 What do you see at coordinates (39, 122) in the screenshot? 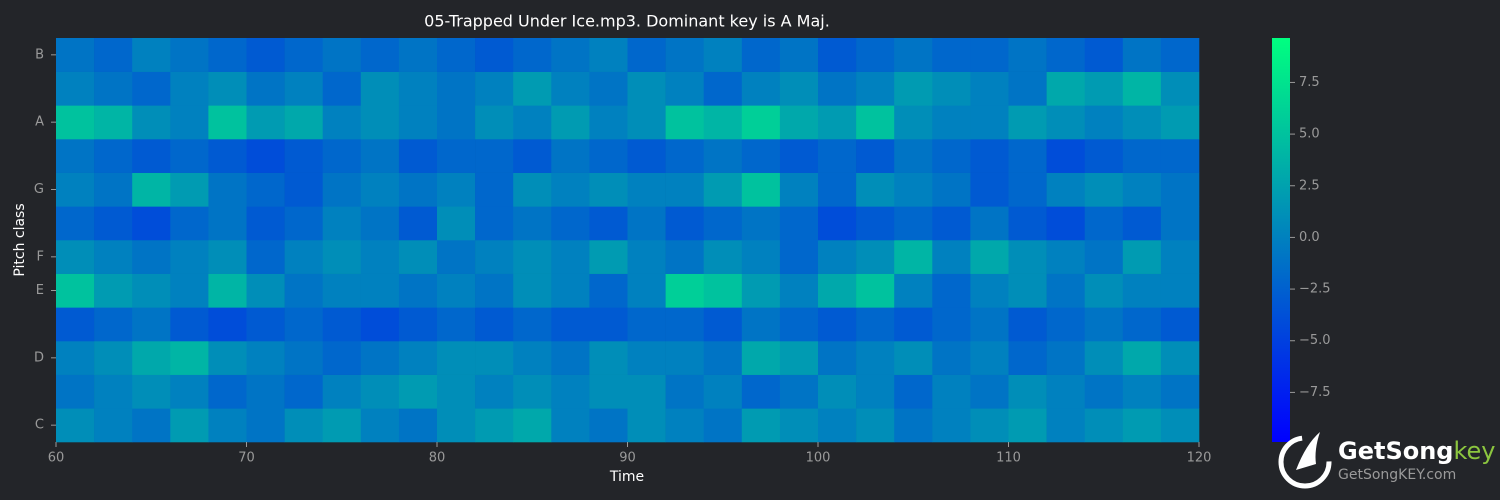
I see `y-tick-label: A` at bounding box center [39, 122].